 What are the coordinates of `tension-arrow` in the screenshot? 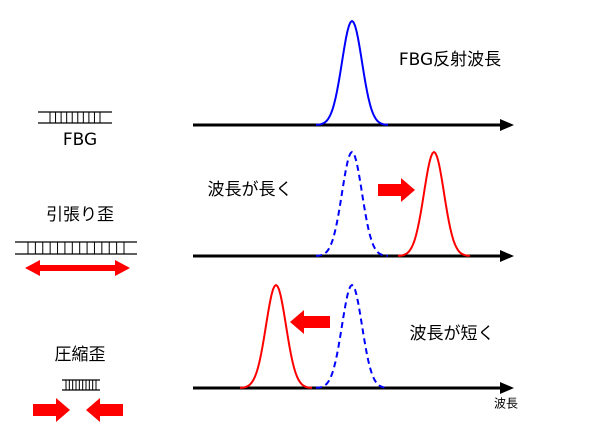 It's located at (77, 268).